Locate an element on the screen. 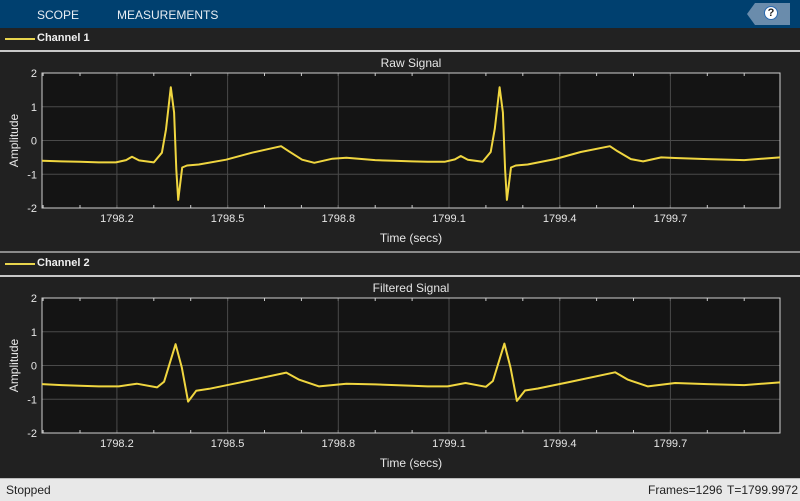  status-state: Stopped is located at coordinates (28, 490).